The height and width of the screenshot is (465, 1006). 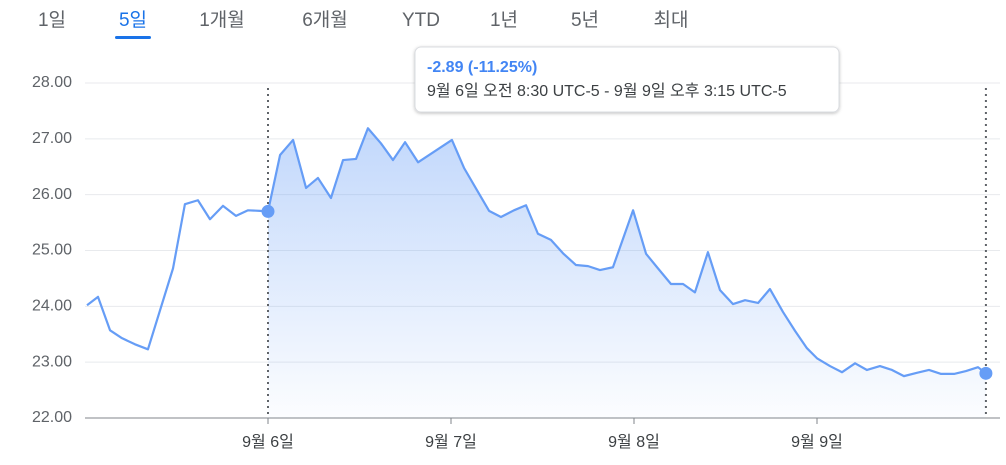 I want to click on range-tab: 1개월, so click(x=222, y=20).